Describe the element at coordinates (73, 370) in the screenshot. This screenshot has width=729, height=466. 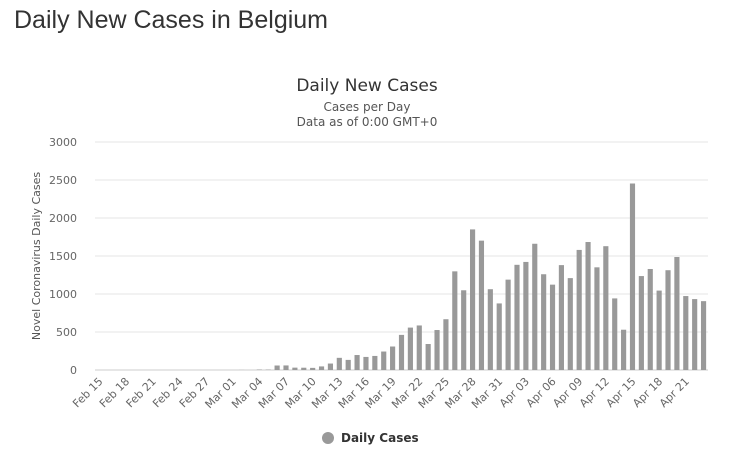
I see `y-tick-label: 0` at that location.